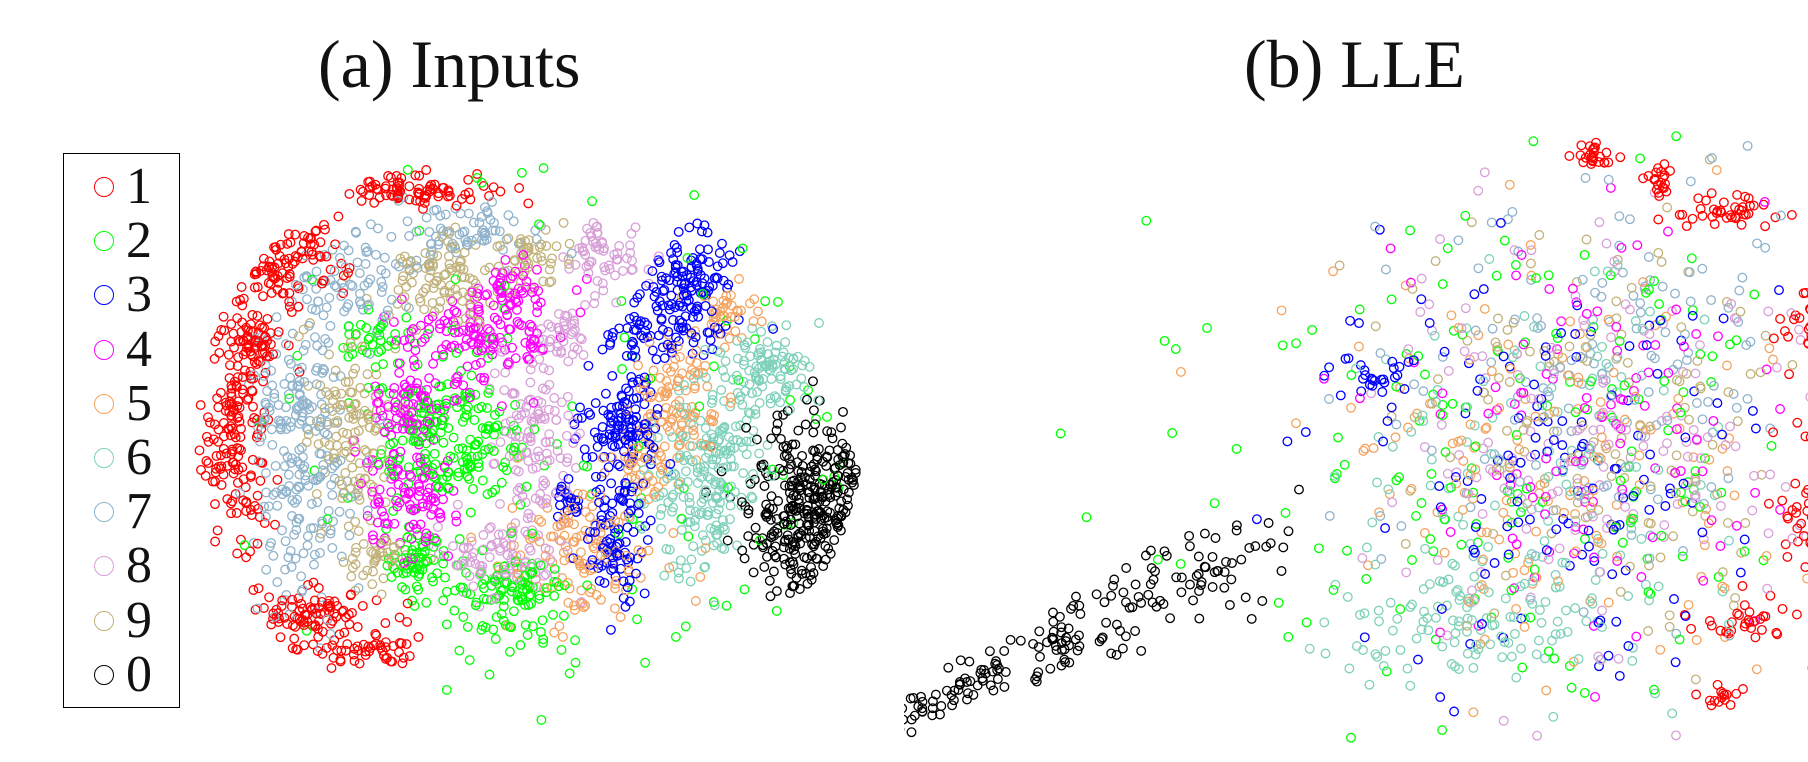  What do you see at coordinates (123, 675) in the screenshot?
I see `legend-item-0: 0` at bounding box center [123, 675].